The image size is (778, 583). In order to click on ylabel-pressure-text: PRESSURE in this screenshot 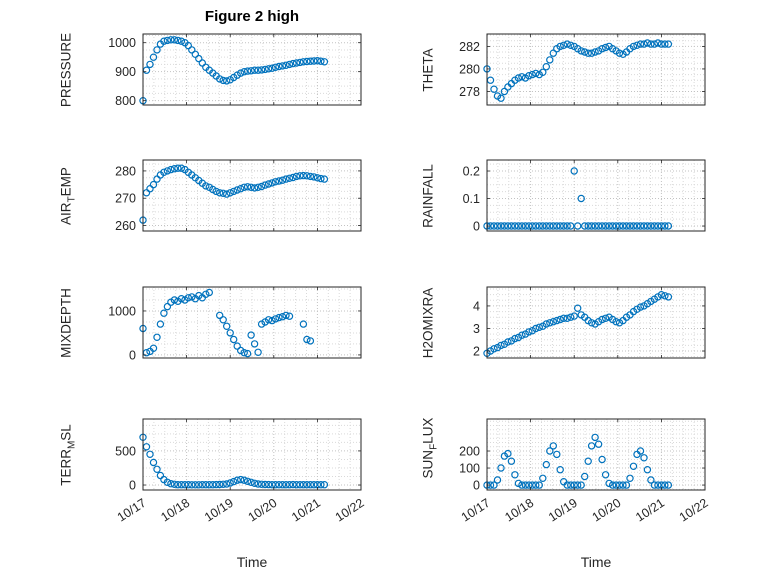, I will do `click(66, 69)`.